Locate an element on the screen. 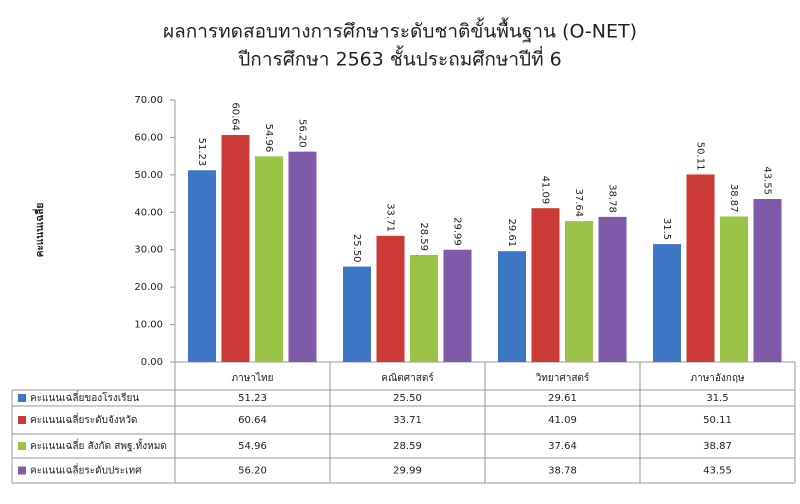 This screenshot has height=504, width=800. table-cell: 56.20 is located at coordinates (252, 471).